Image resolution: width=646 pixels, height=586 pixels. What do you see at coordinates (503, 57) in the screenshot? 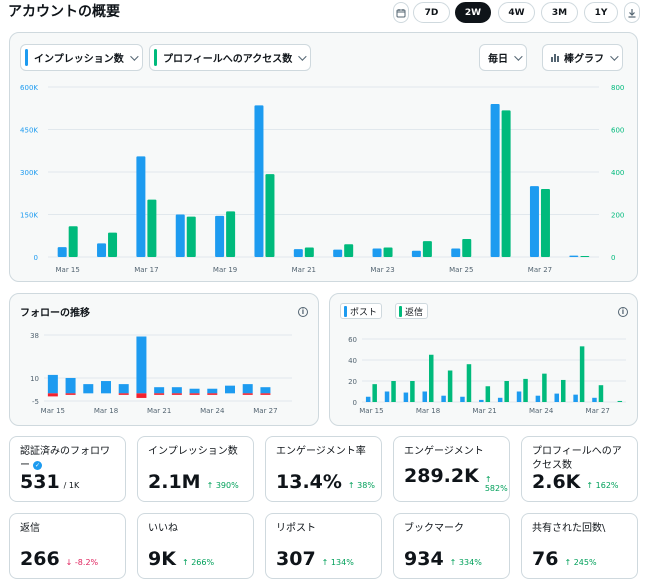
I see `interval-selector: 毎日` at bounding box center [503, 57].